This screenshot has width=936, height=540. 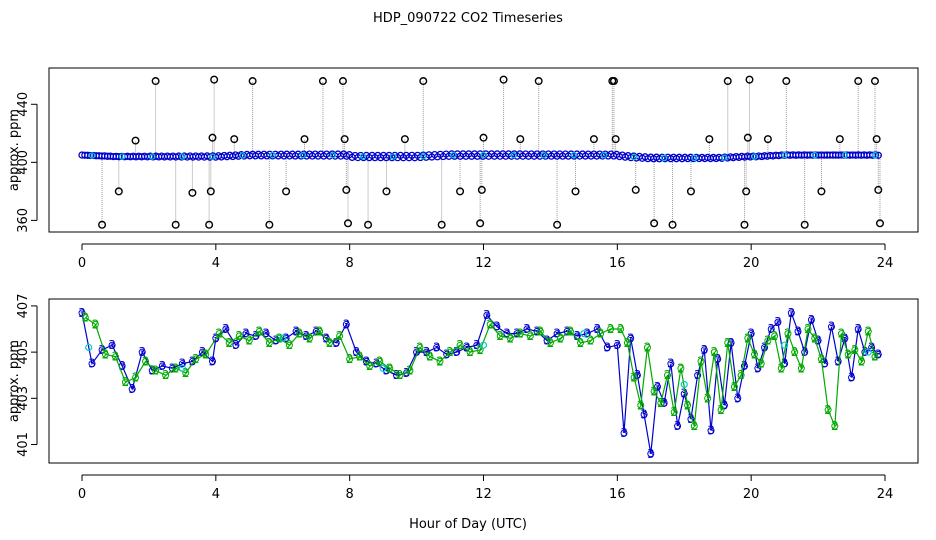 What do you see at coordinates (617, 494) in the screenshot?
I see `x-tick-label: 16` at bounding box center [617, 494].